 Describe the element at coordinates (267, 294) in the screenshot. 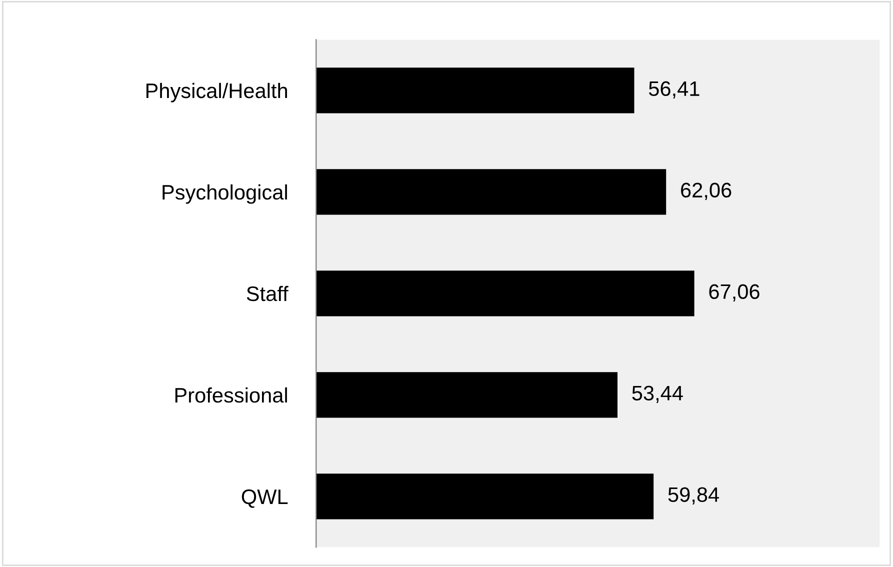

I see `y-tick-label: Staff` at that location.